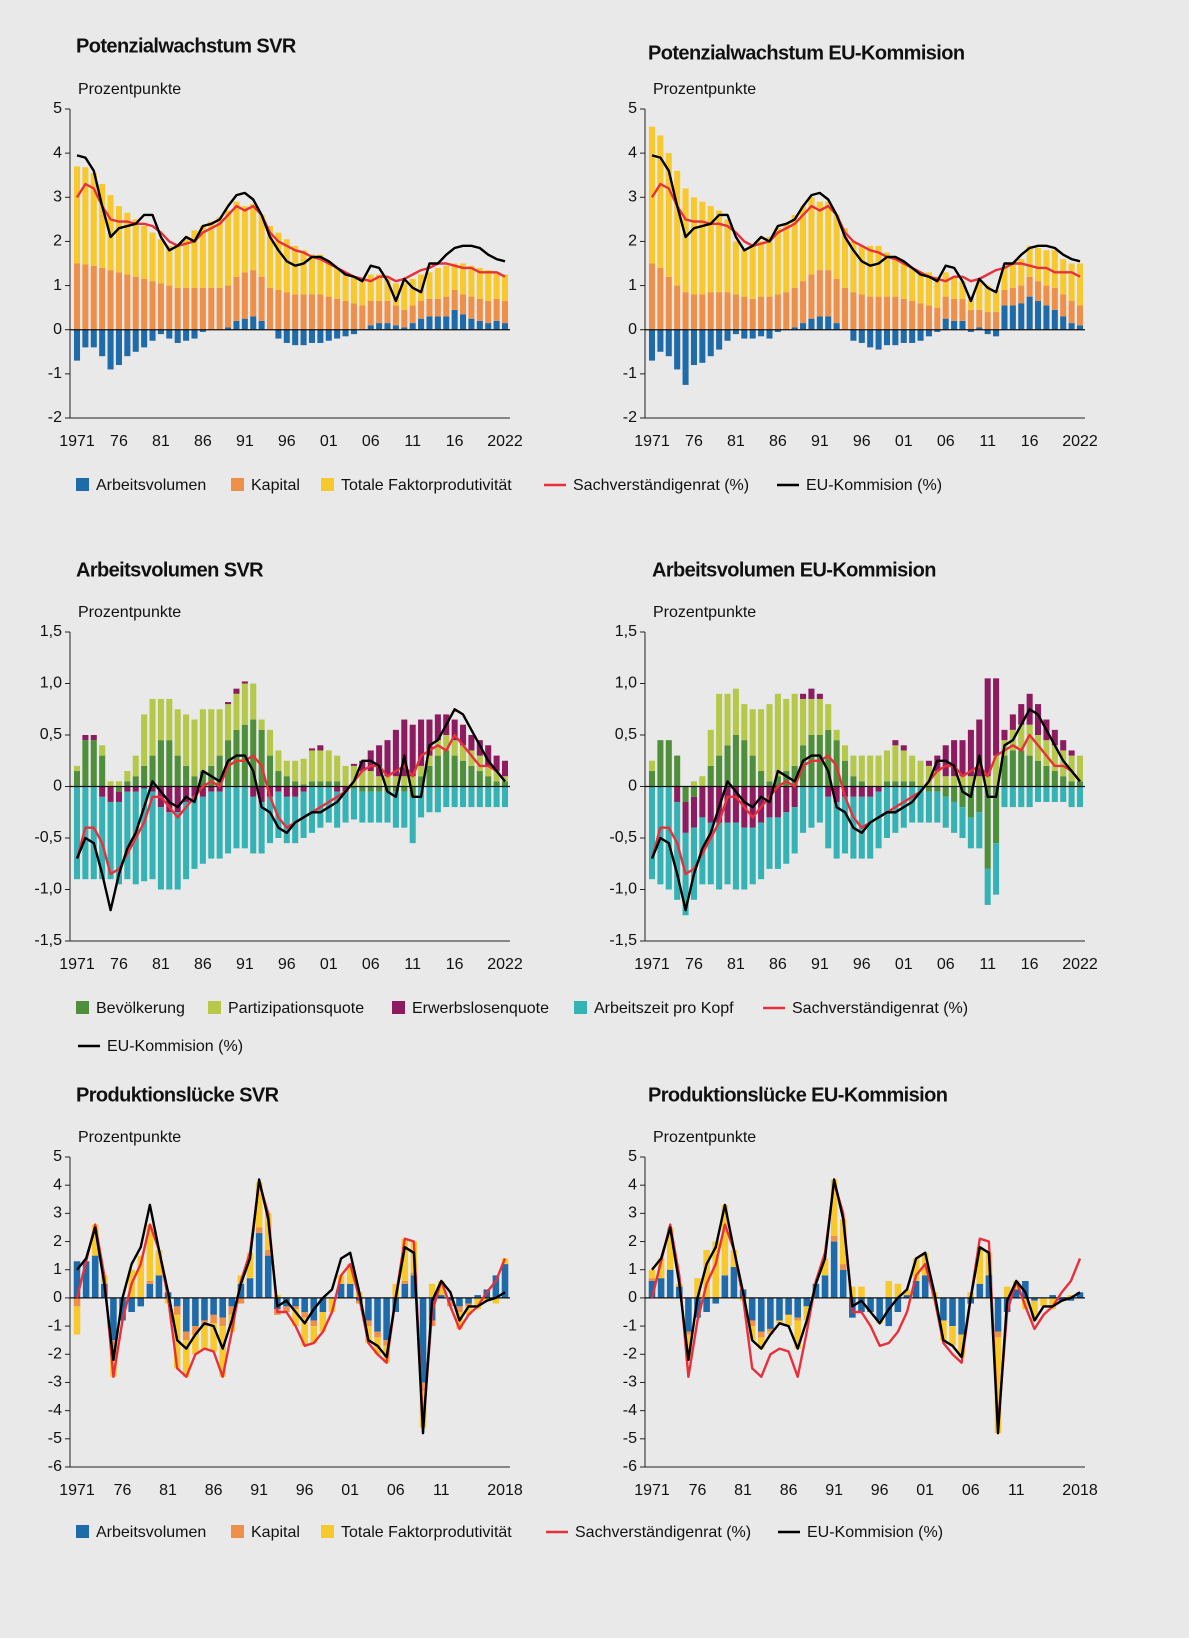 The image size is (1189, 1638). Describe the element at coordinates (48, 889) in the screenshot. I see `y-tick-label: -1,0` at that location.